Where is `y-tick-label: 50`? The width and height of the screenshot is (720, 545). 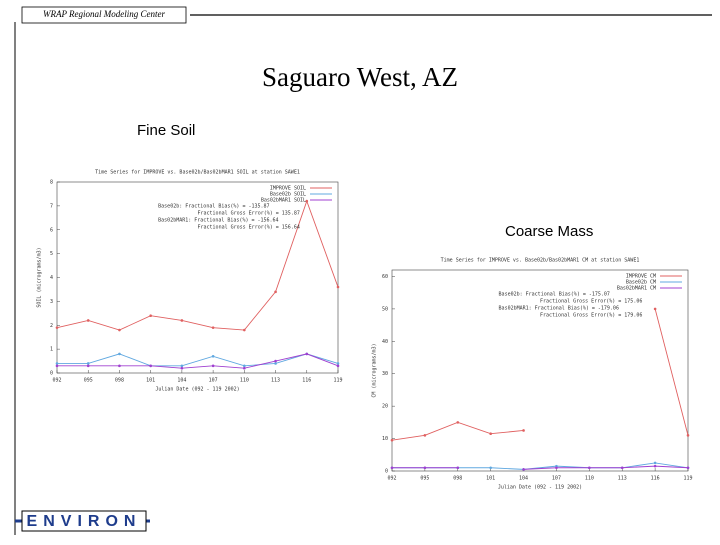 y-tick-label: 50 is located at coordinates (385, 309).